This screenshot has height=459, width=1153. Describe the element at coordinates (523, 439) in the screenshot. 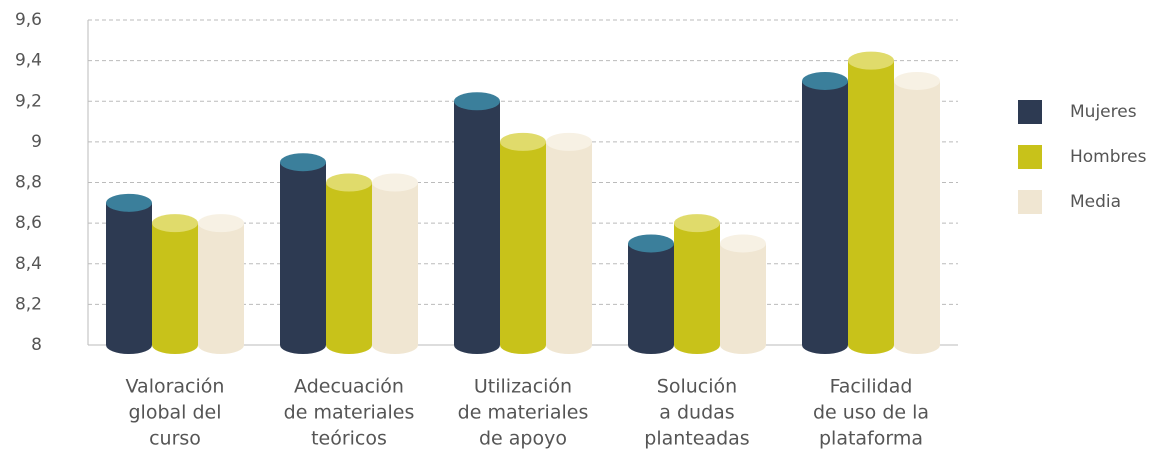

I see `x-tick-label: de apoyo` at that location.